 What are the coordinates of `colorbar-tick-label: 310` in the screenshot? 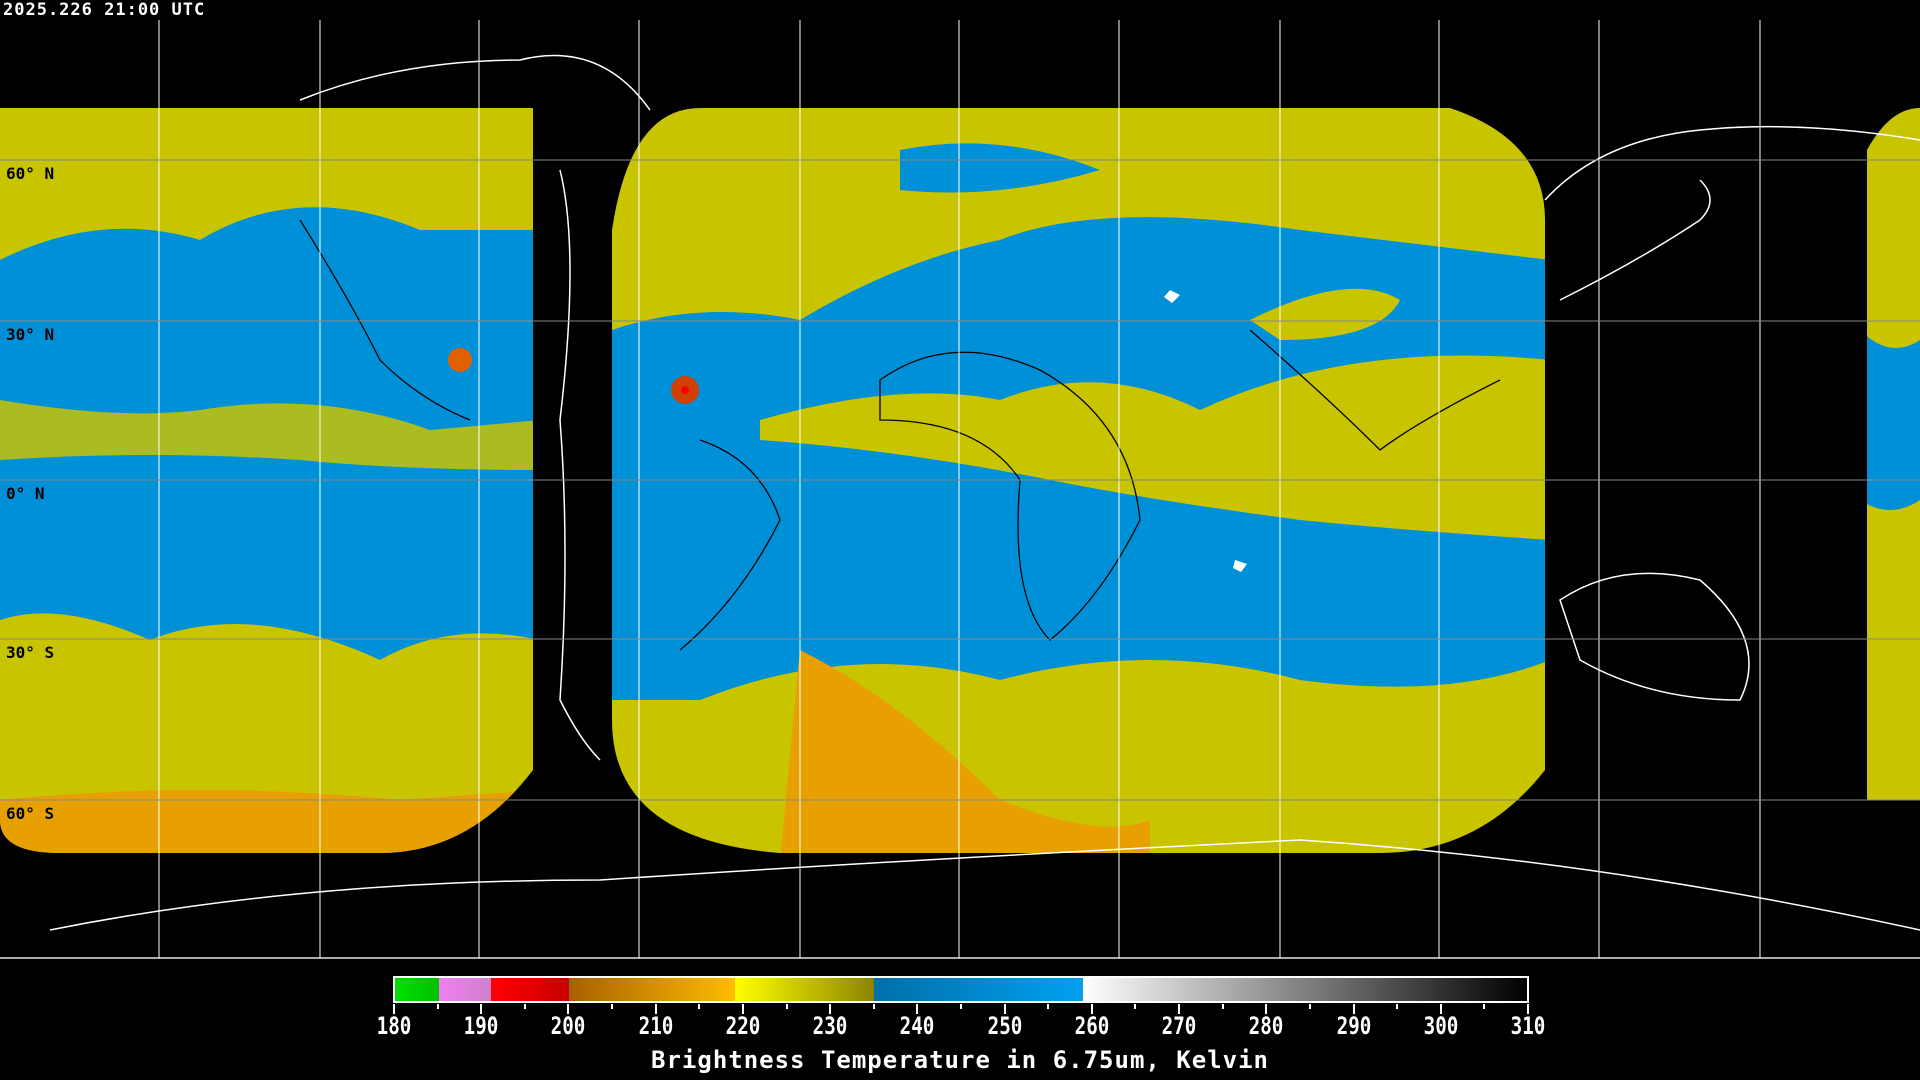 It's located at (1528, 1026).